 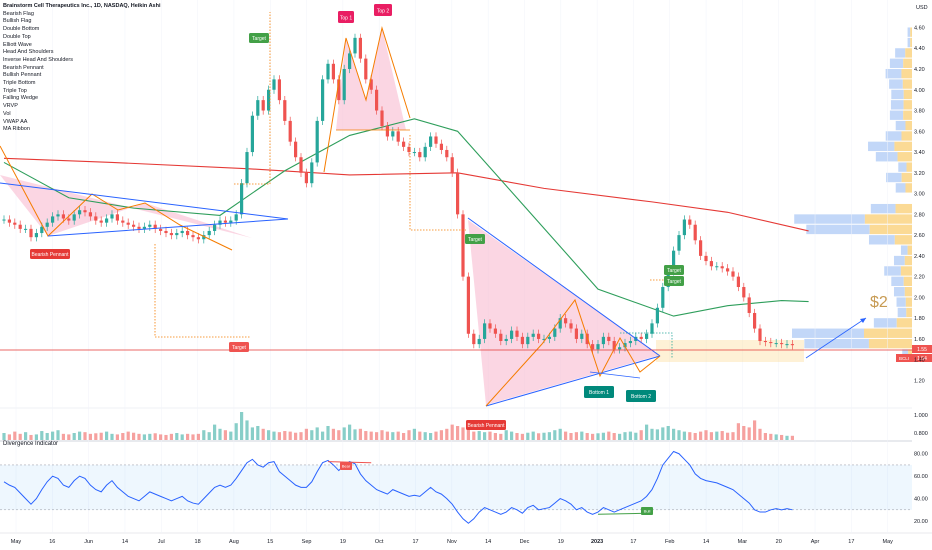 I want to click on price-tick-label: 3.80, so click(x=919, y=112).